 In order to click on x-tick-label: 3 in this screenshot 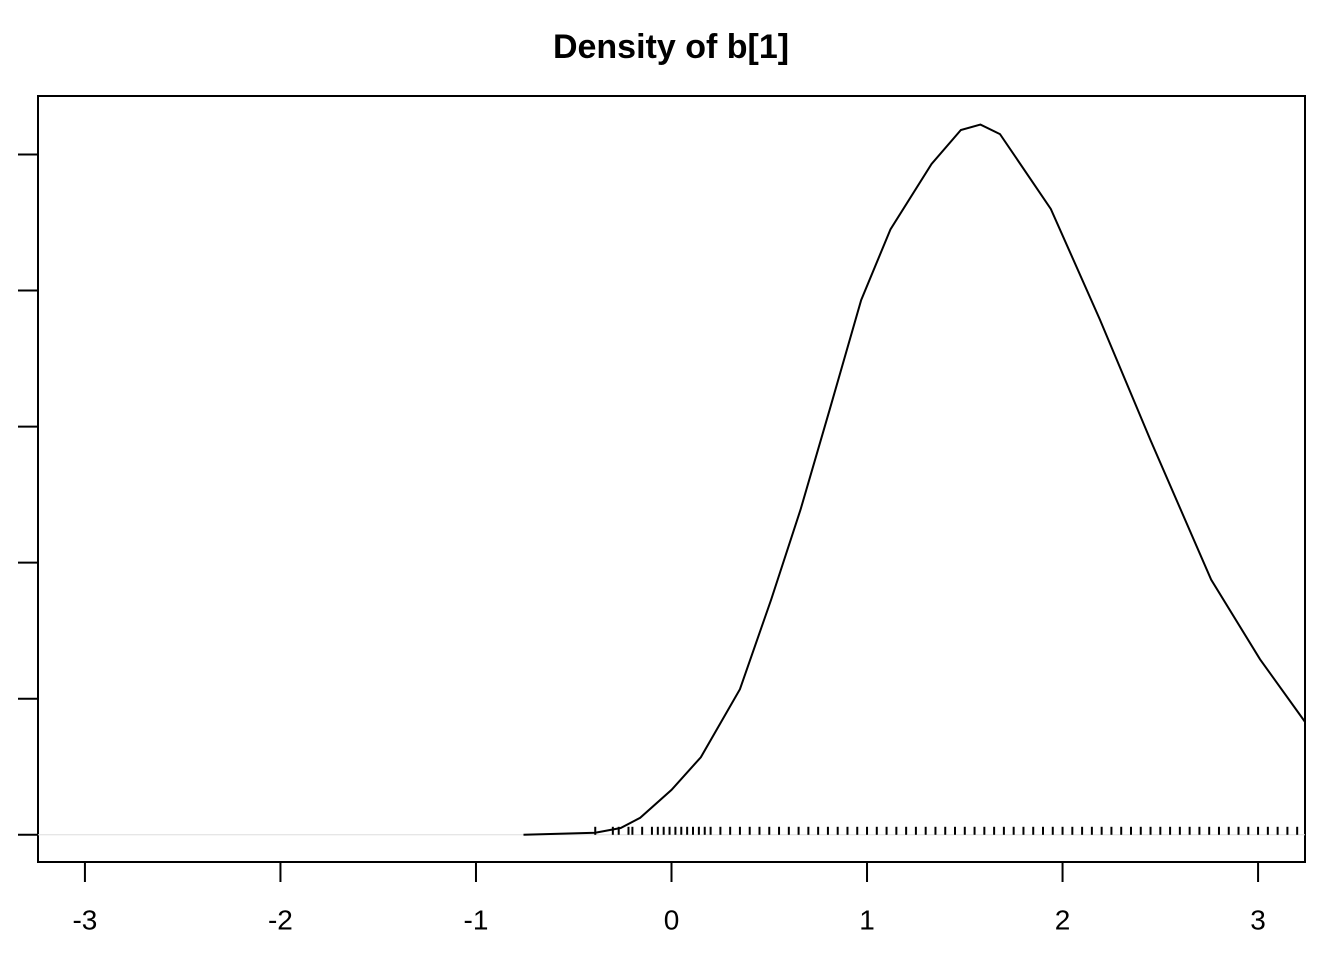, I will do `click(1258, 919)`.